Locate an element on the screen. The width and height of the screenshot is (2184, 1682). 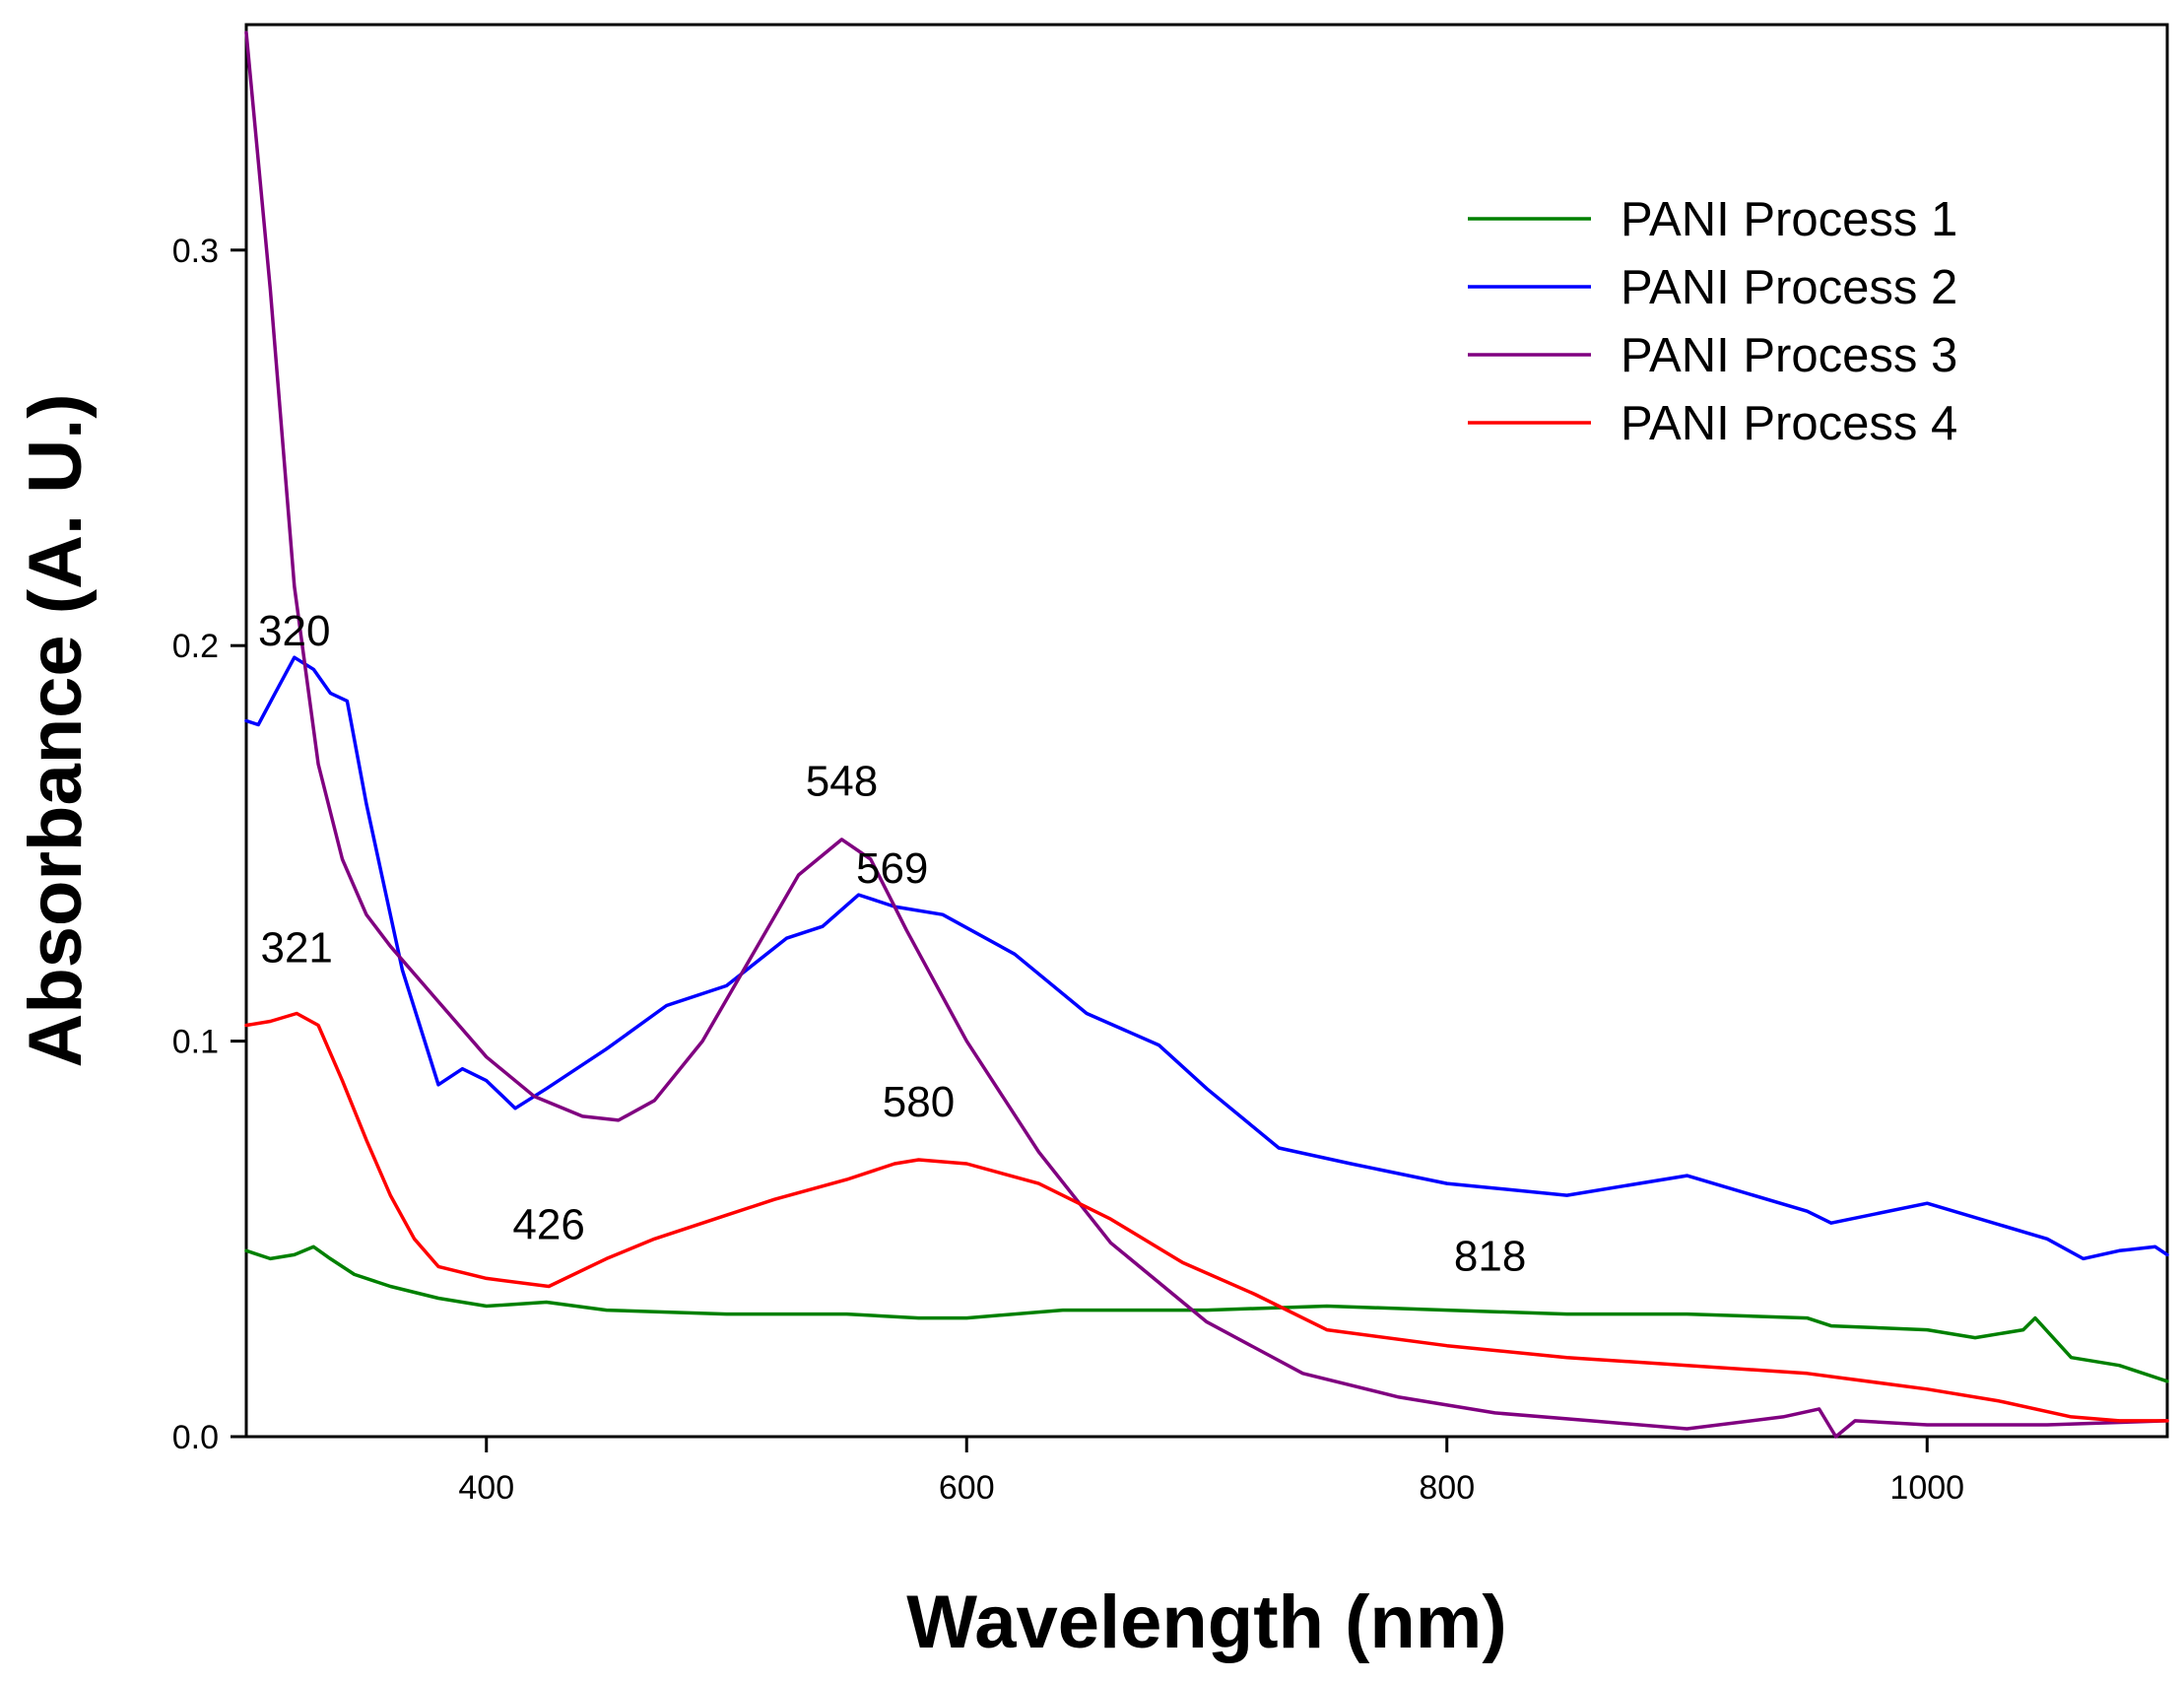
peak-annotation: 818 is located at coordinates (1490, 1256).